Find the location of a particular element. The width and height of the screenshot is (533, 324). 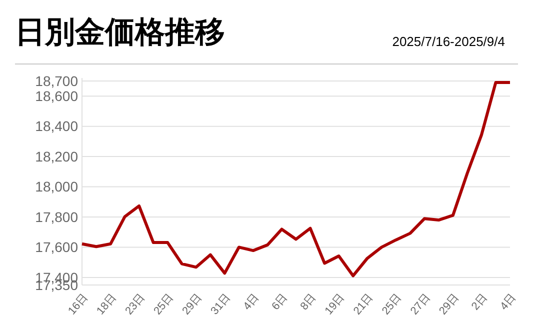

chart-subtitle: 2025/7/16-2025/9/4 is located at coordinates (448, 41).